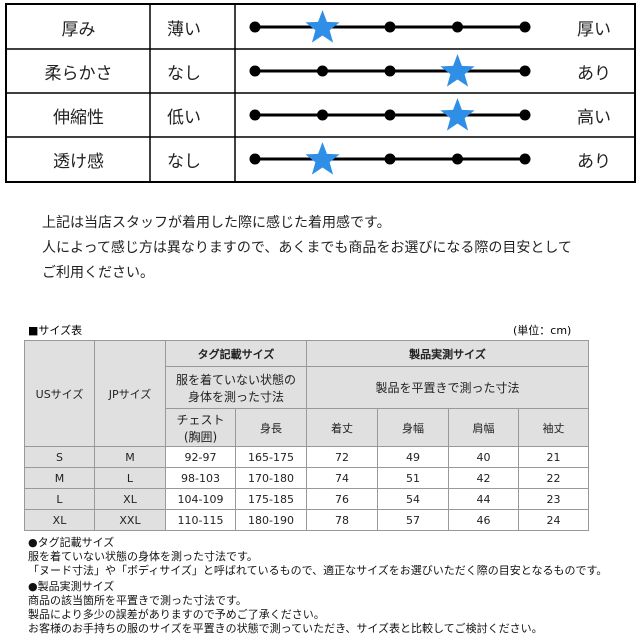  Describe the element at coordinates (78, 161) in the screenshot. I see `feel-label: 透け感` at that location.